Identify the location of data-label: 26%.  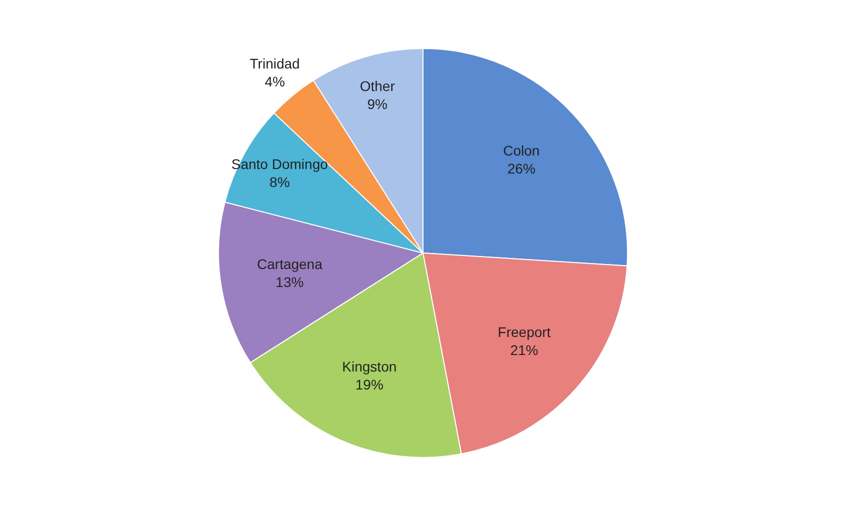
(521, 168).